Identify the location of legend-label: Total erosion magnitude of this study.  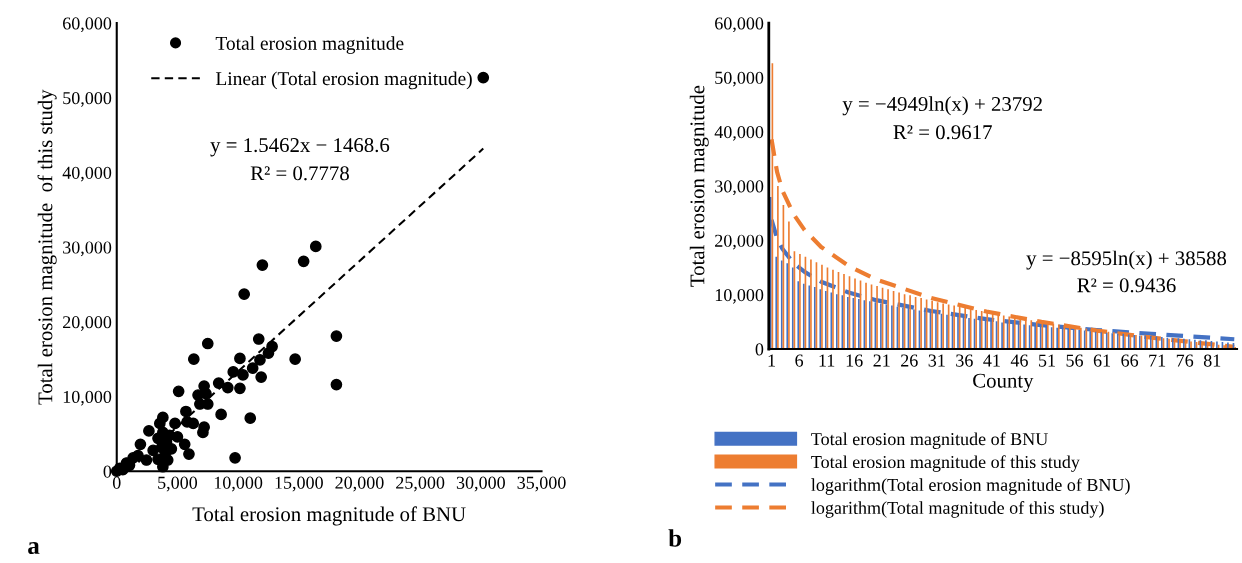
(945, 463).